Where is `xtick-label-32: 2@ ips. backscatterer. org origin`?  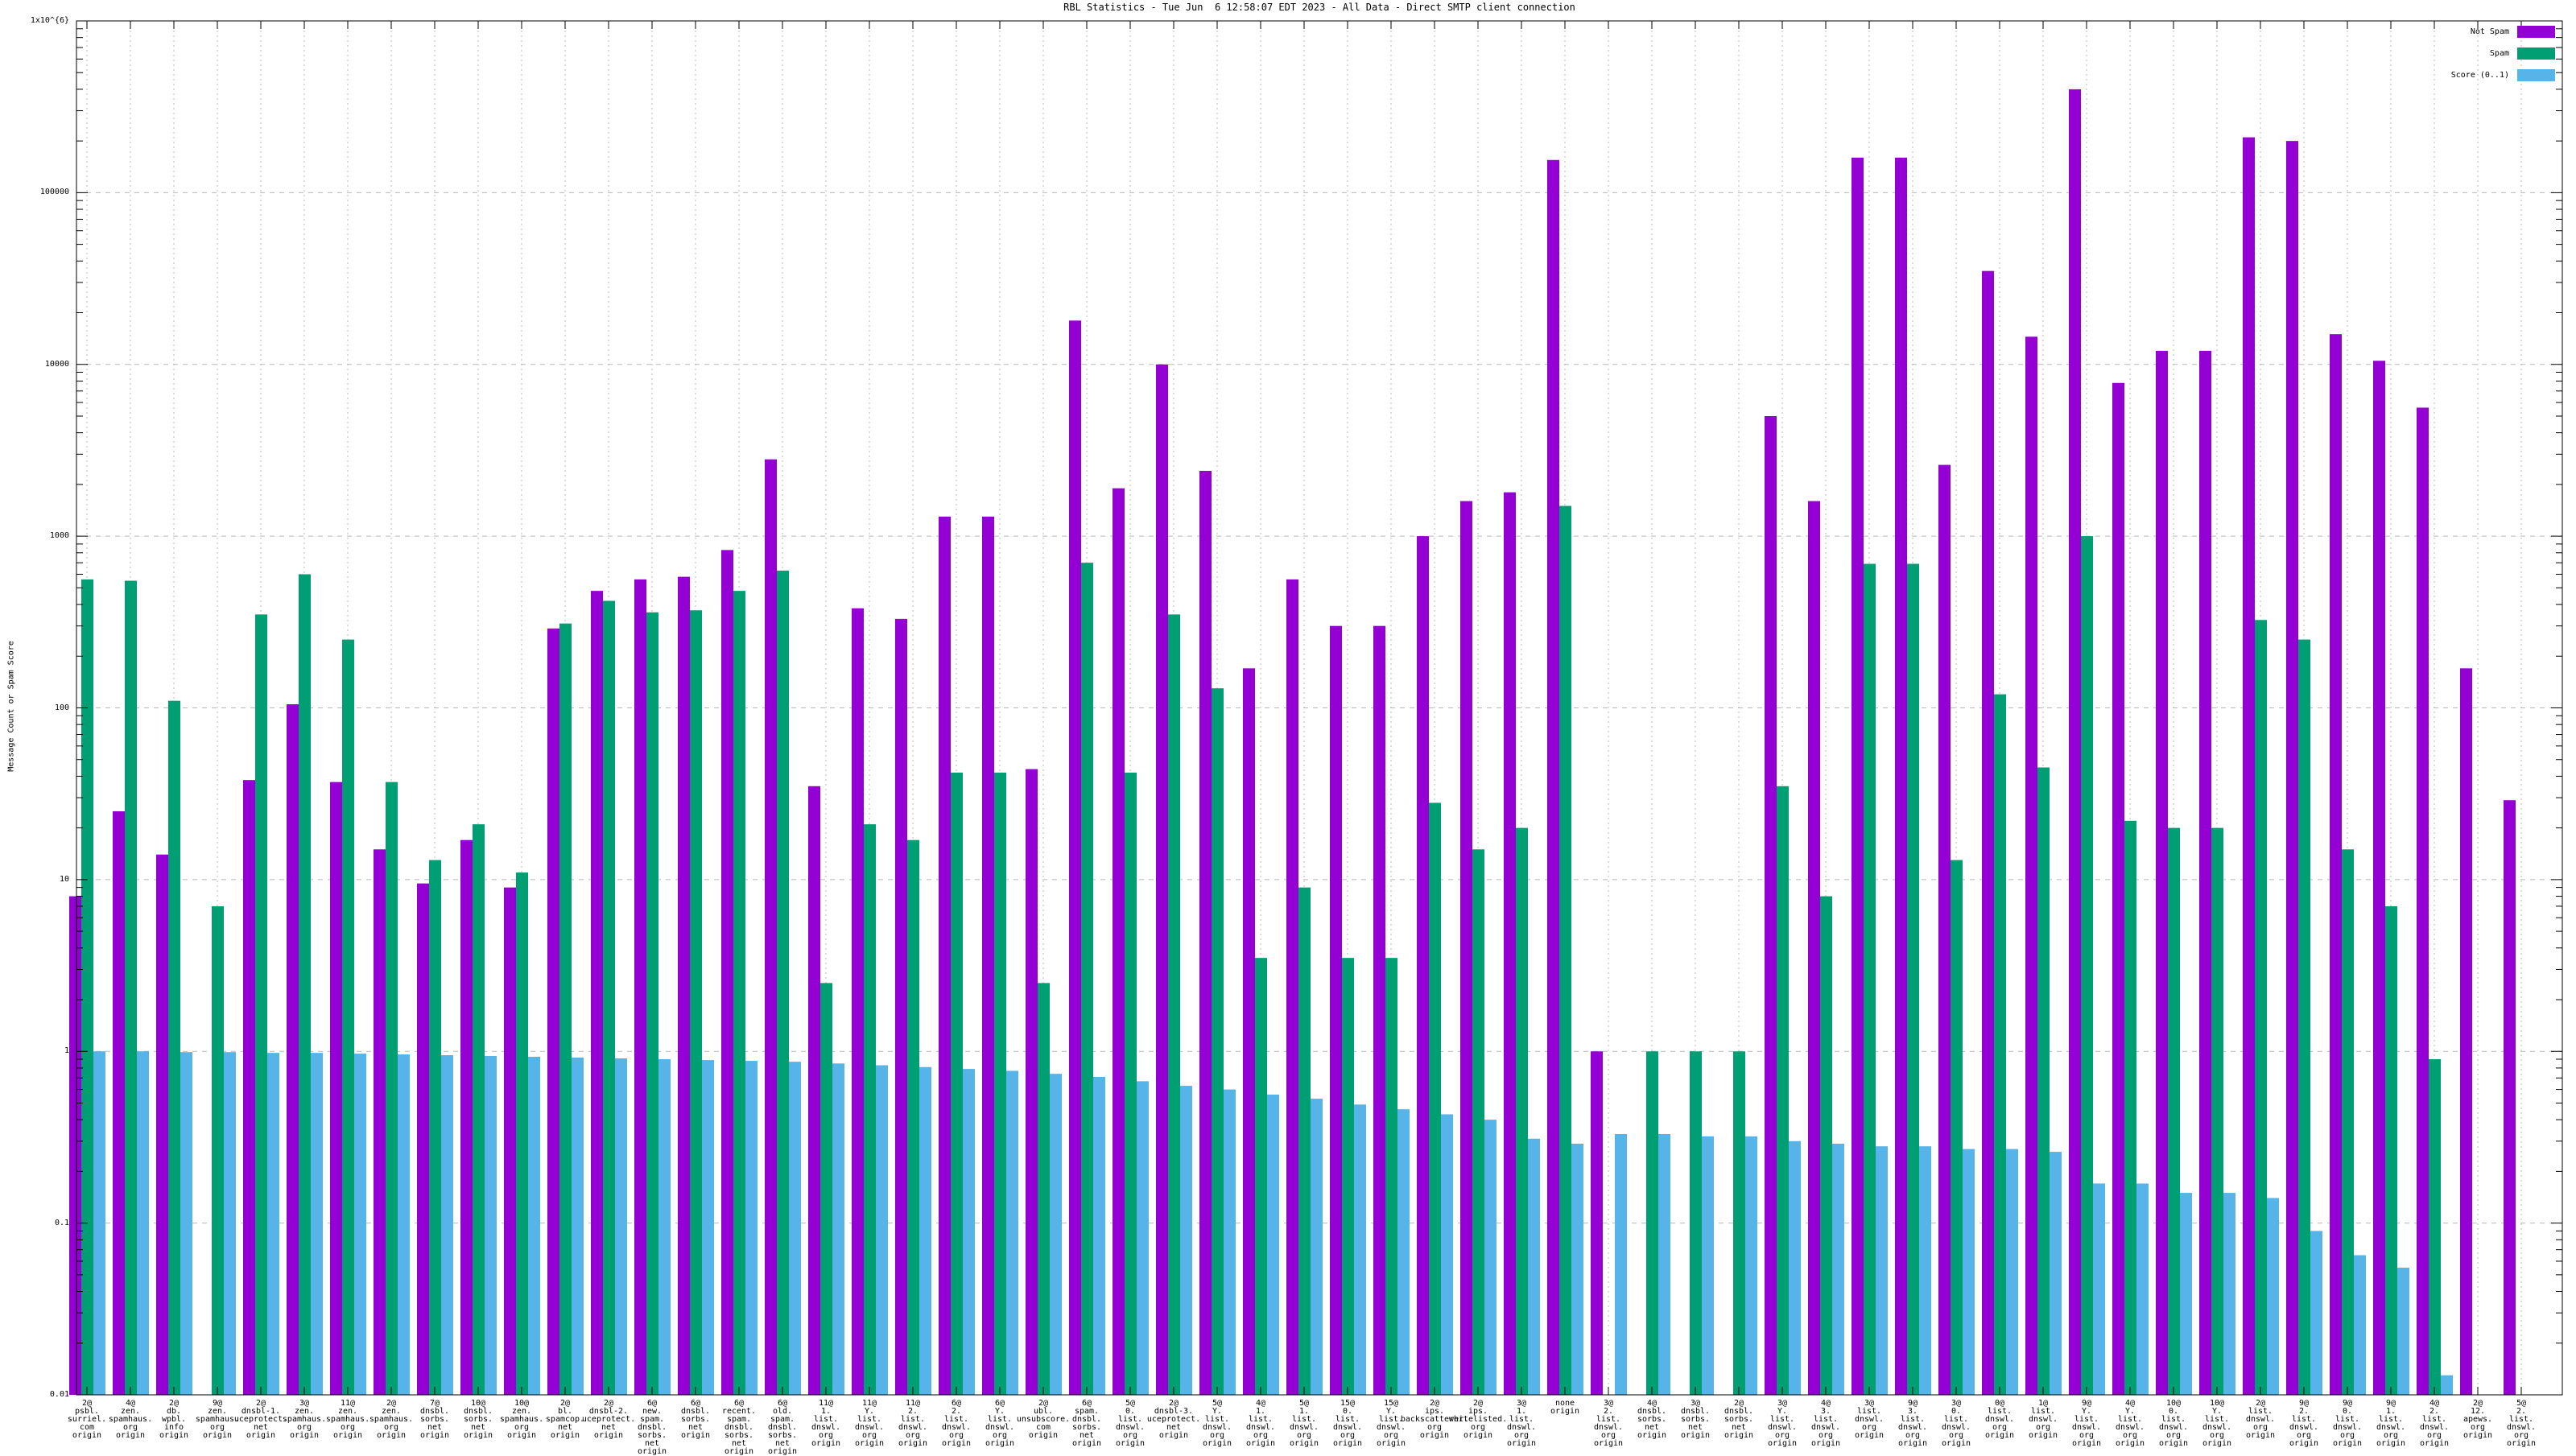
xtick-label-32: 2@ ips. backscatterer. org origin is located at coordinates (1434, 1419).